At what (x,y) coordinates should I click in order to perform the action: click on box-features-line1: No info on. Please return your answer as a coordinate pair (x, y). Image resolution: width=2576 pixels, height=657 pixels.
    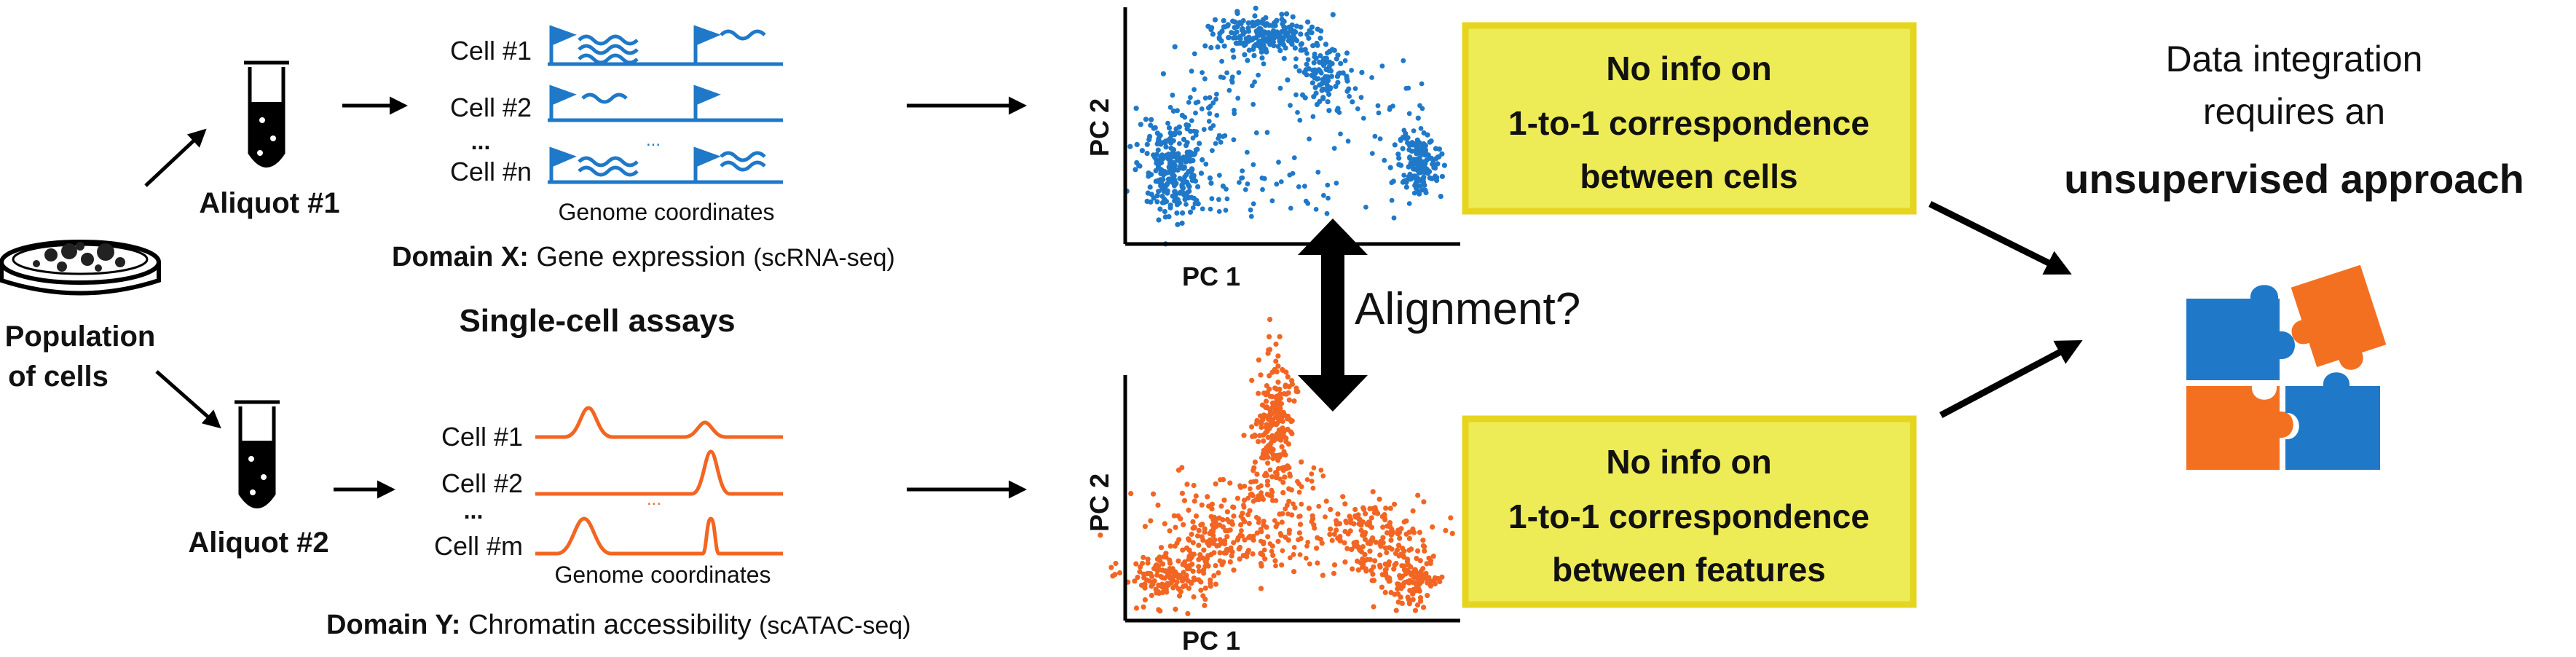
    Looking at the image, I should click on (1688, 462).